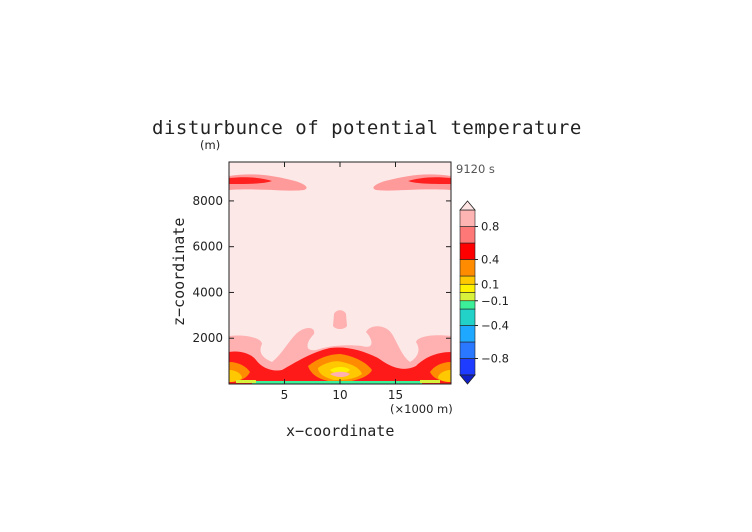 The image size is (752, 532). I want to click on plot-area, so click(340, 273).